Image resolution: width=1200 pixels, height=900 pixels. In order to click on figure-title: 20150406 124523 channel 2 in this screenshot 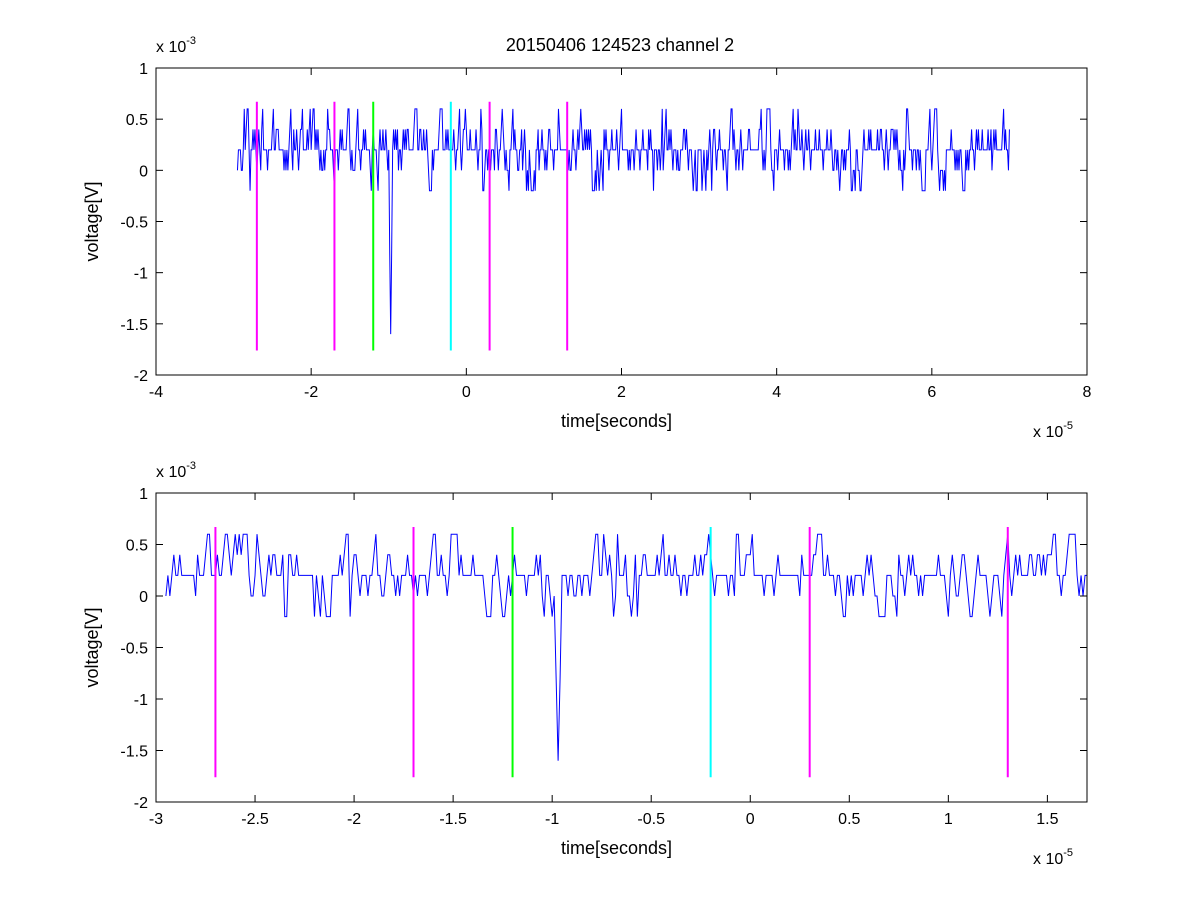, I will do `click(620, 45)`.